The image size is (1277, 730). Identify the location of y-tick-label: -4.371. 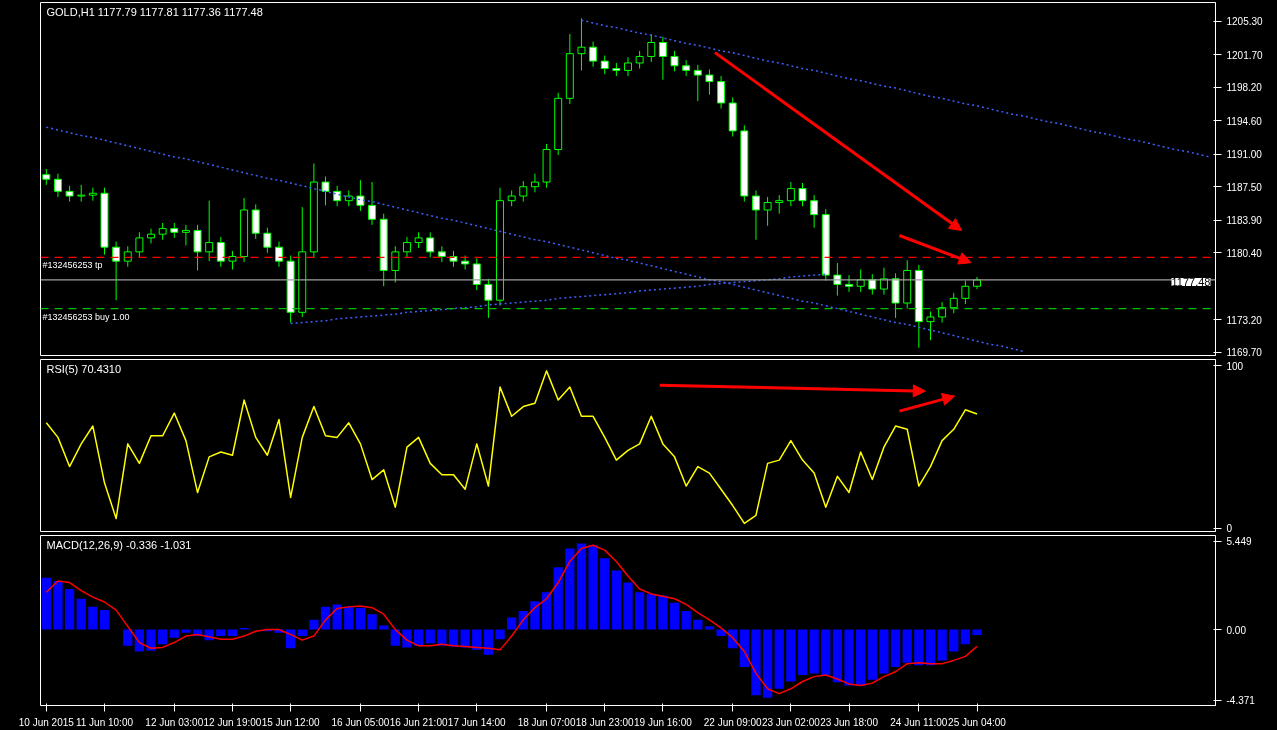
(1241, 701).